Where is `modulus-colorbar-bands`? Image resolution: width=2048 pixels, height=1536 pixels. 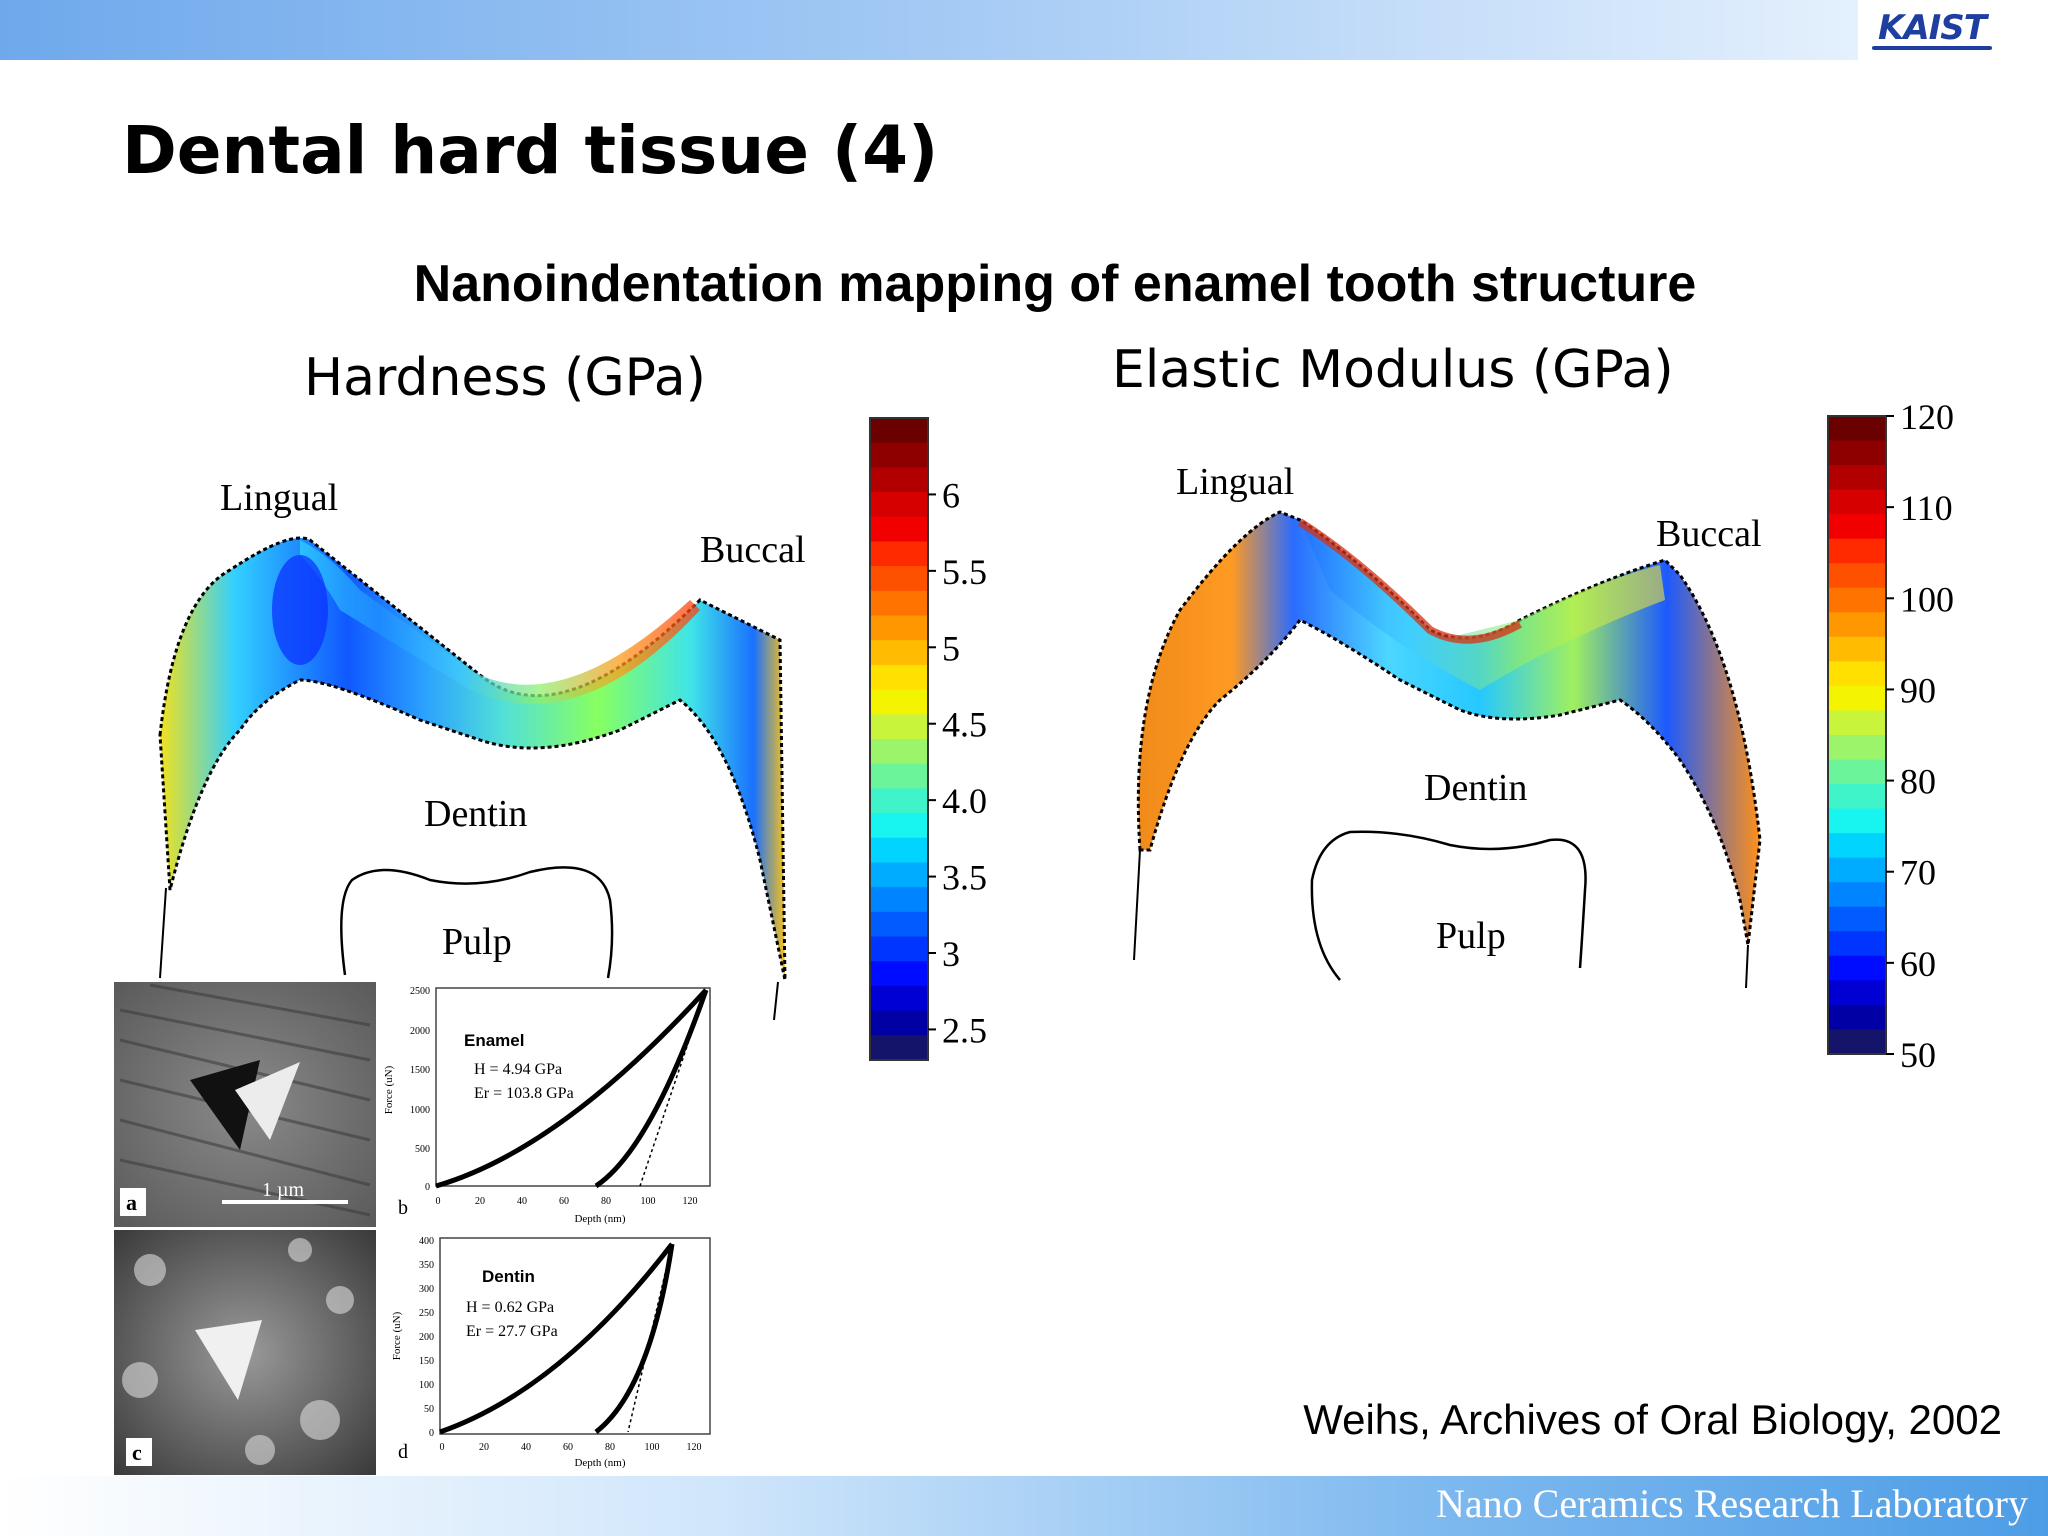 modulus-colorbar-bands is located at coordinates (1857, 735).